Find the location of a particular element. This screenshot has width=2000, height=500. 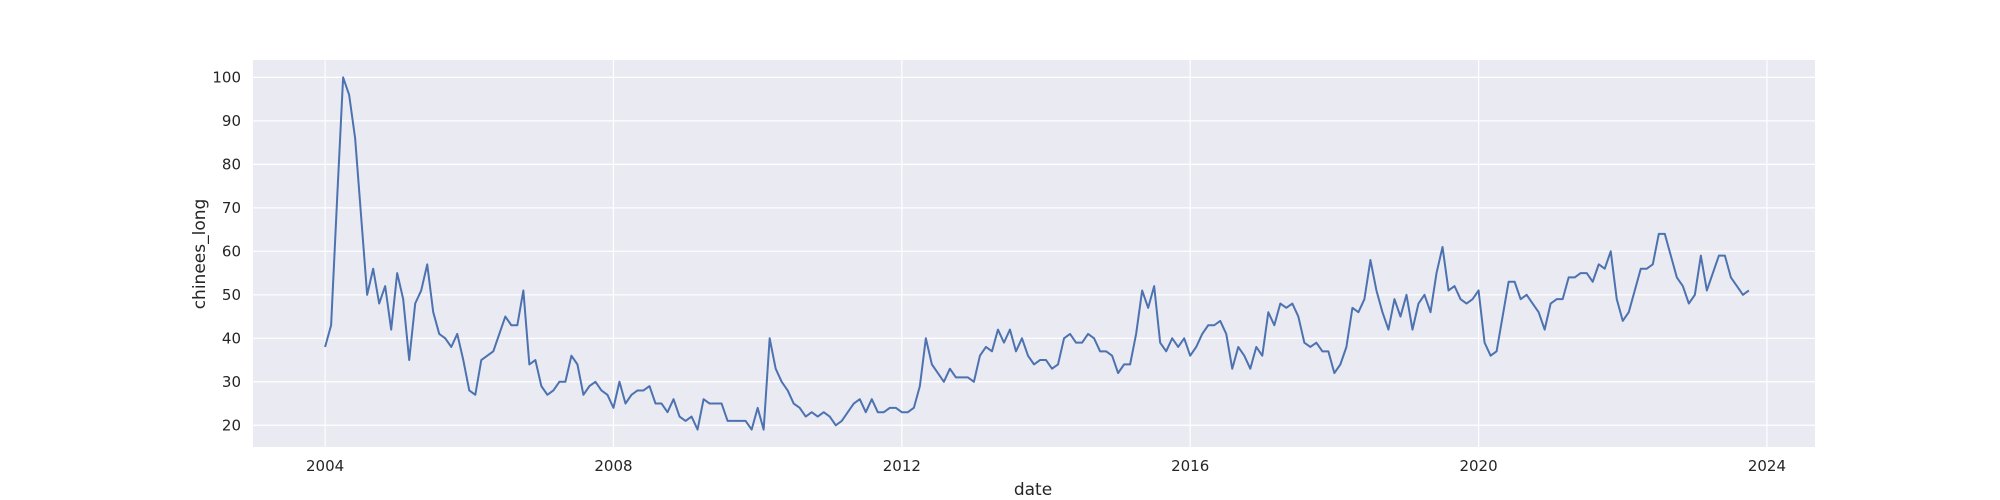

x-tick-label: 2012 is located at coordinates (902, 466).